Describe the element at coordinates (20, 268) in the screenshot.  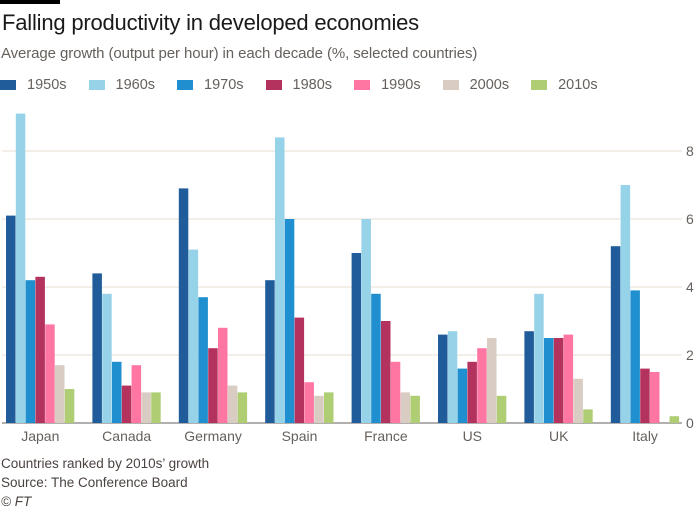
I see `bar-japan-1960s` at that location.